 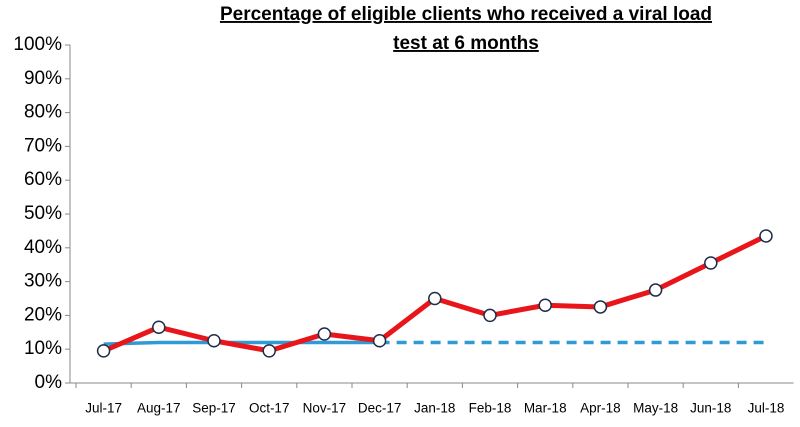 I want to click on x-tick-label: Sep-17, so click(x=214, y=408).